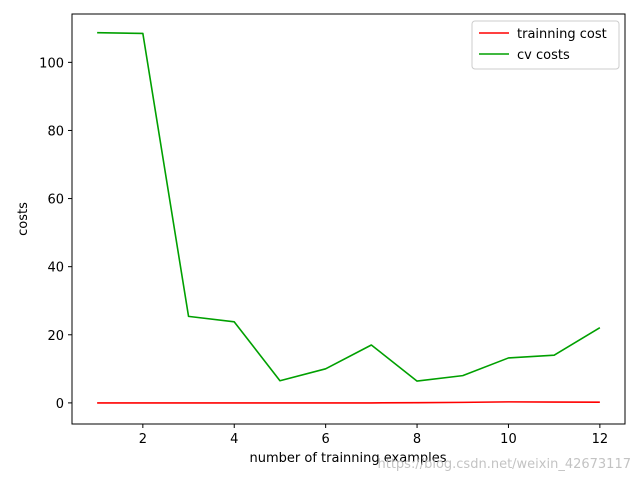 The height and width of the screenshot is (480, 640). What do you see at coordinates (60, 404) in the screenshot?
I see `y-tick-label: 0` at bounding box center [60, 404].